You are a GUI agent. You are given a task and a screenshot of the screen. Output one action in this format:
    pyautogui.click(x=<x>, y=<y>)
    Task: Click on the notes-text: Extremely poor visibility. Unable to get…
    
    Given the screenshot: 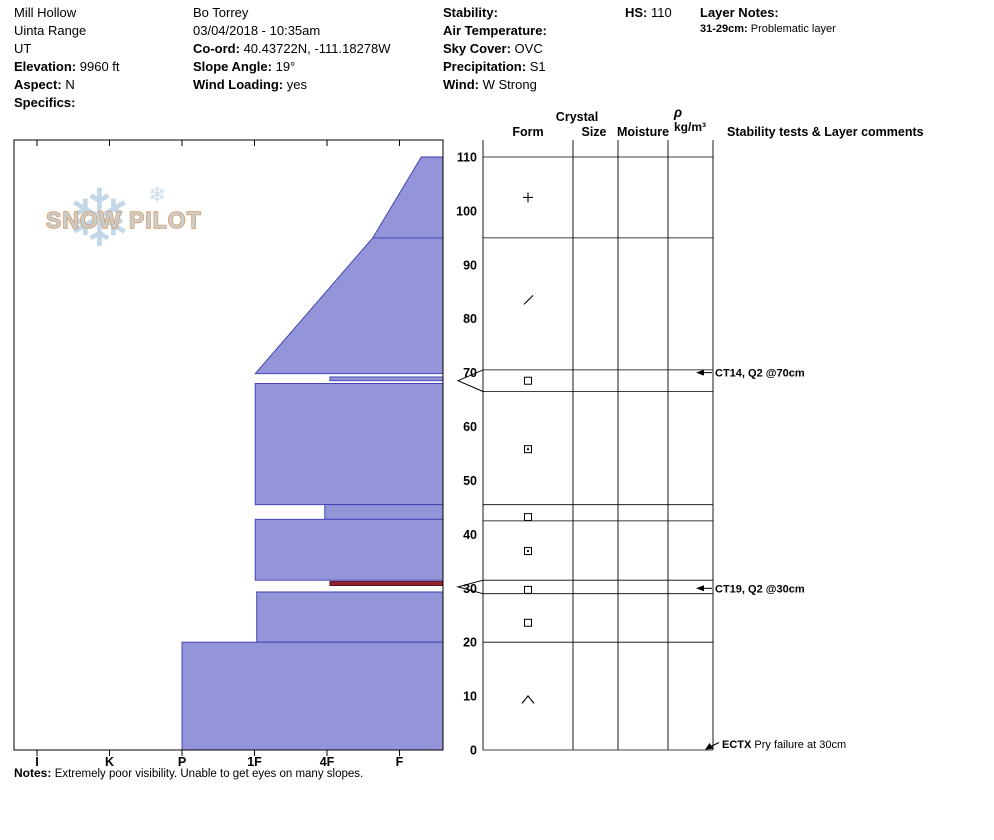 What is the action you would take?
    pyautogui.click(x=209, y=774)
    